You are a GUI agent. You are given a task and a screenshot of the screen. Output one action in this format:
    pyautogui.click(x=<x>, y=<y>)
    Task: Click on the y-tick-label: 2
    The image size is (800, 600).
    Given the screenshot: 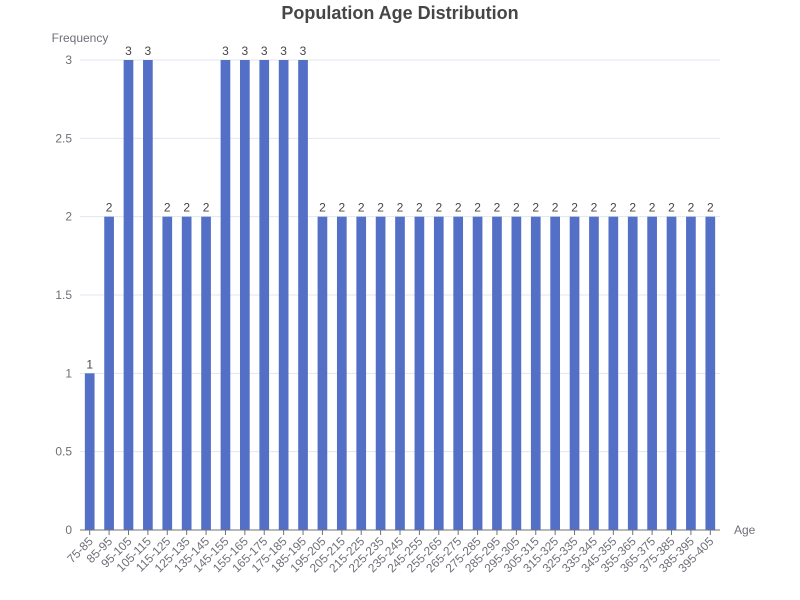 What is the action you would take?
    pyautogui.click(x=68, y=217)
    